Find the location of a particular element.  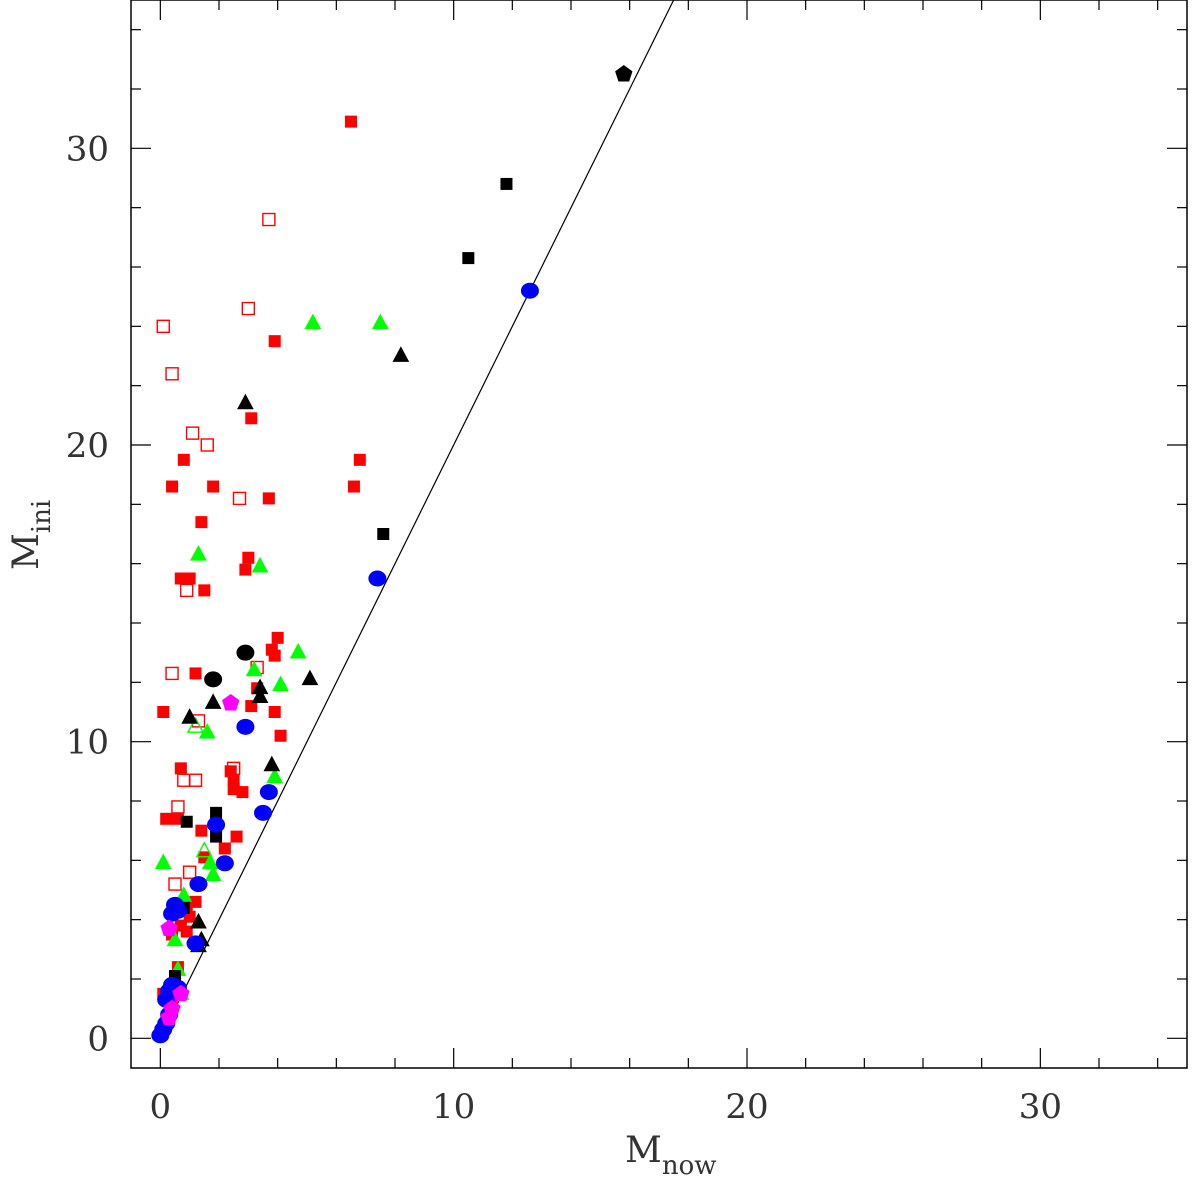

y-axis-label-main: M is located at coordinates (26, 551).